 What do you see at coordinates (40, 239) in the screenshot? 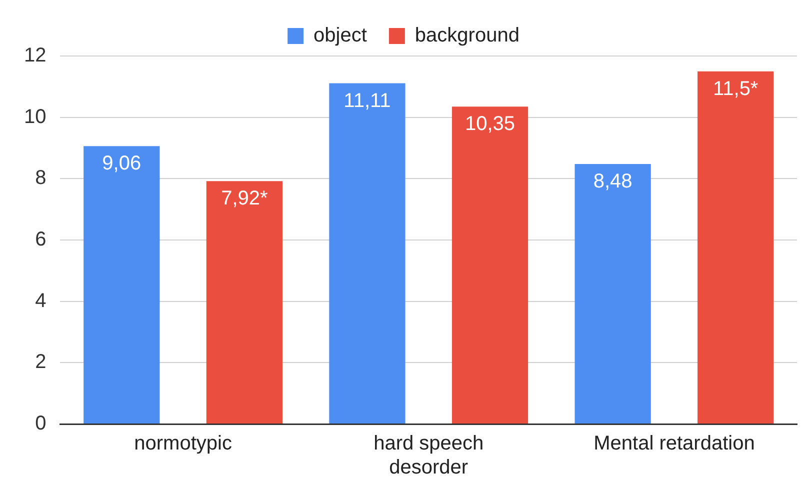
I see `y-tick-label: 6` at bounding box center [40, 239].